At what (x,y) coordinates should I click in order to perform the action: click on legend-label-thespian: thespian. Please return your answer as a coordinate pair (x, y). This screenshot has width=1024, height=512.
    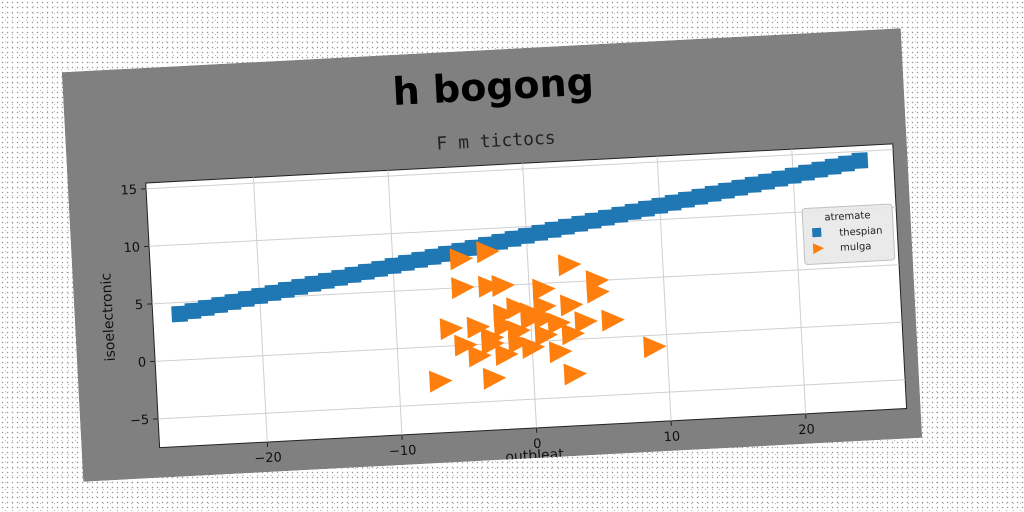
    Looking at the image, I should click on (861, 232).